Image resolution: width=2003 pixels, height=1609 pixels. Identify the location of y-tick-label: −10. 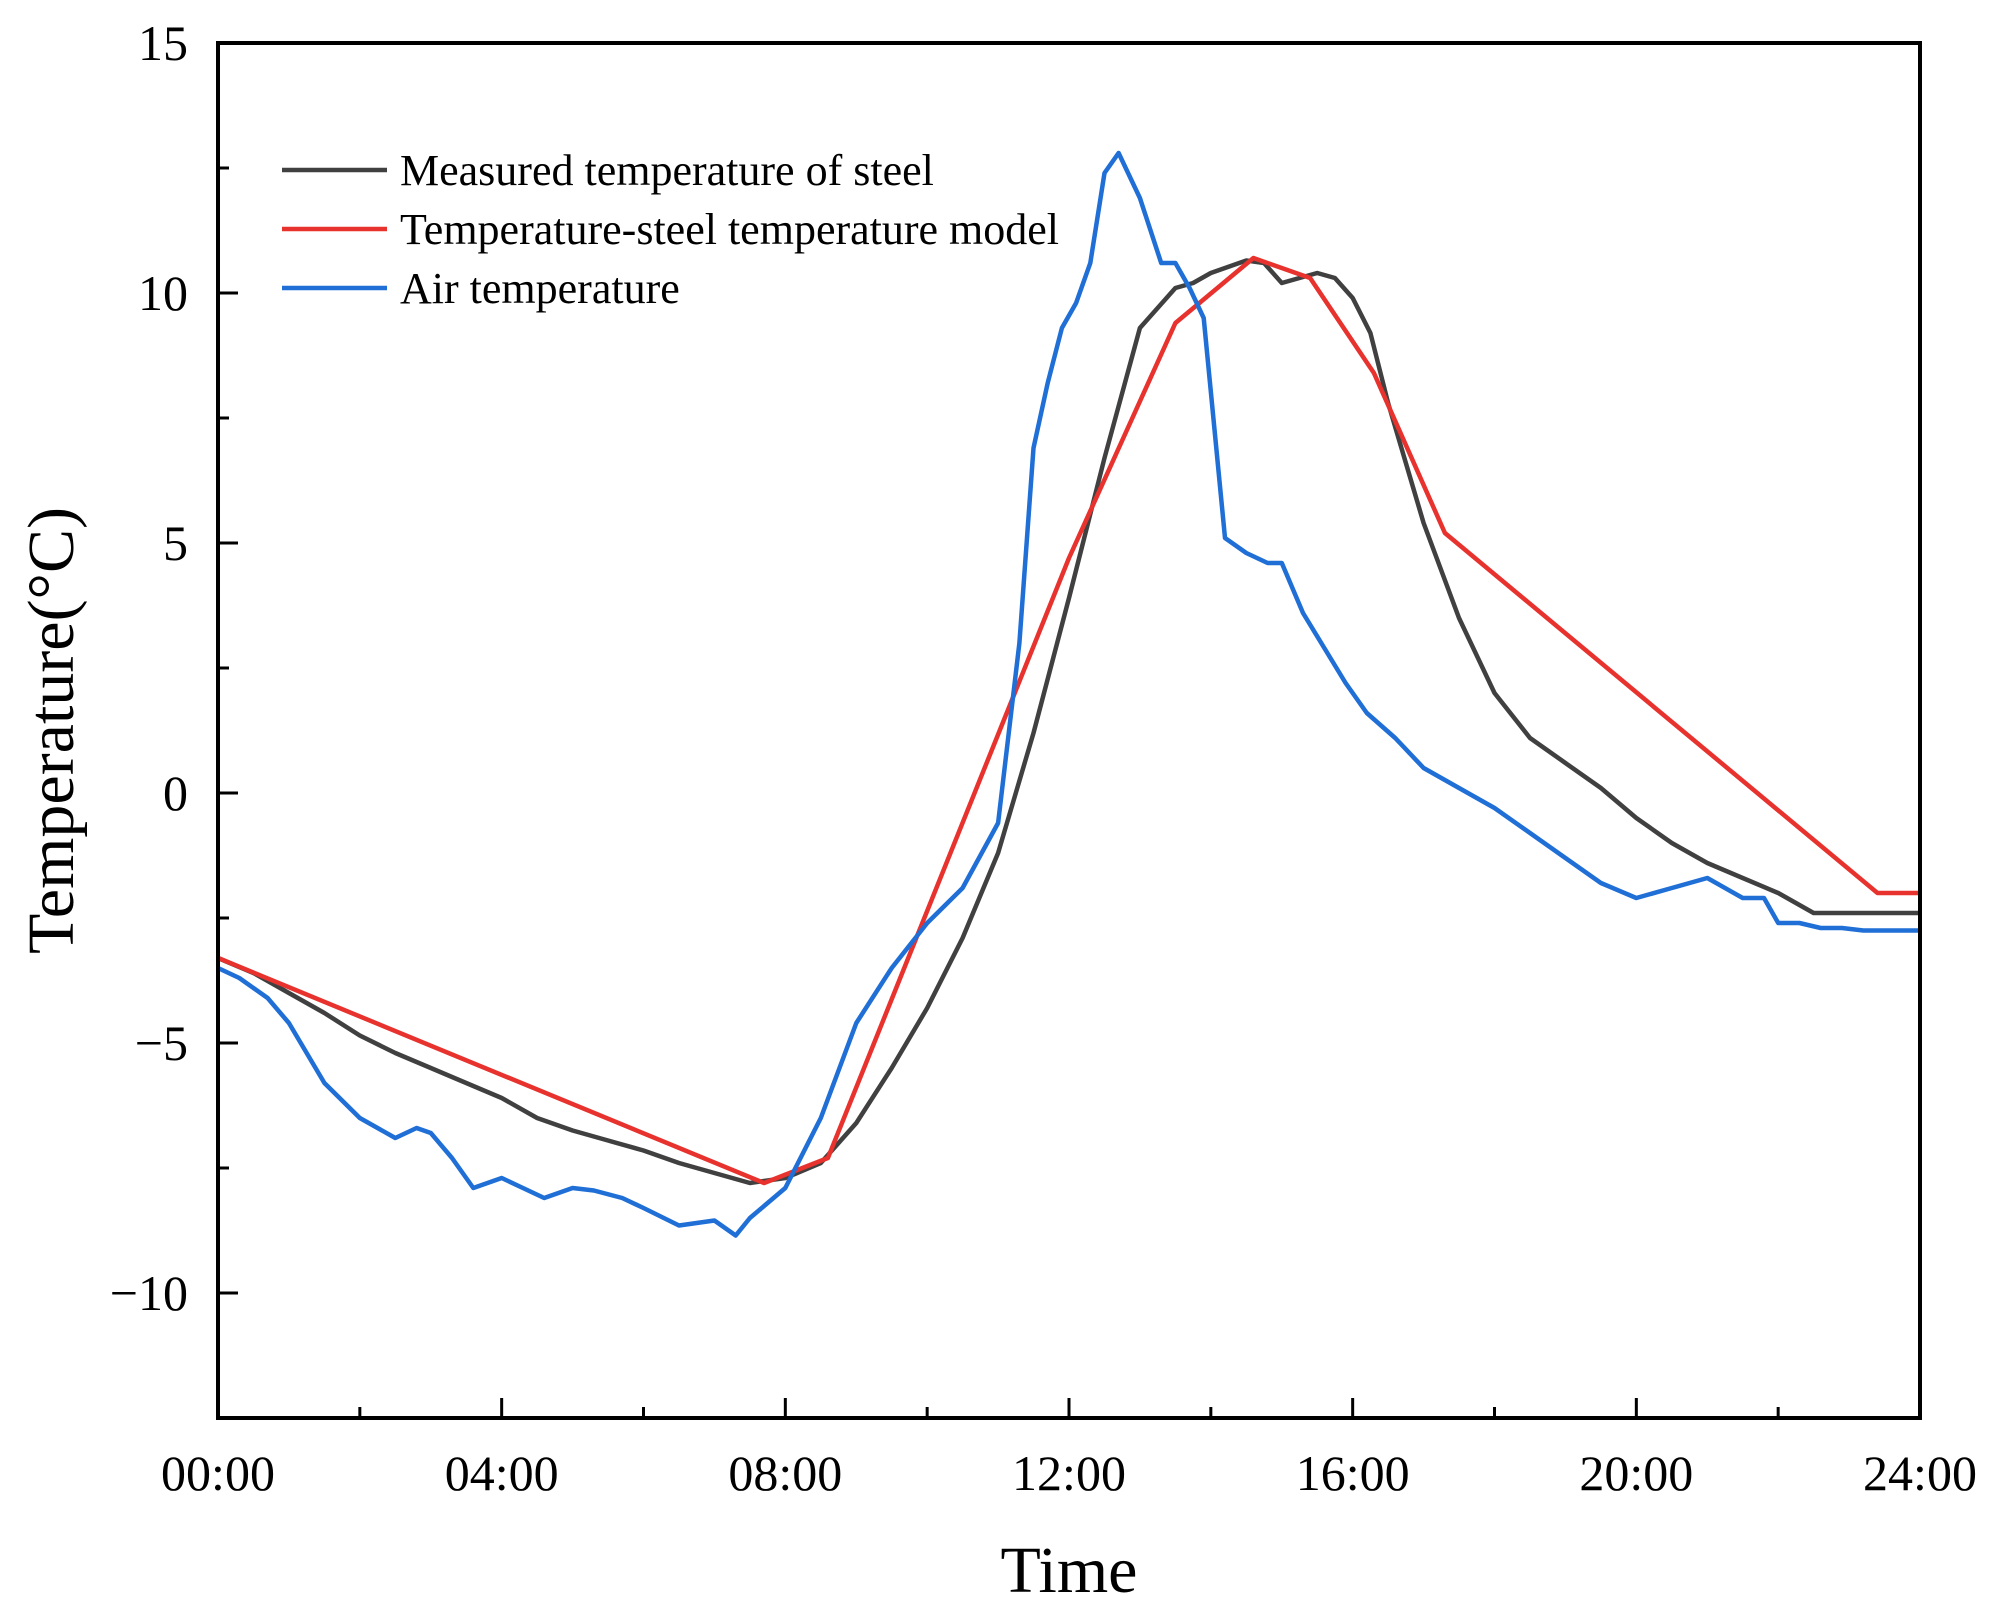
(149, 1293).